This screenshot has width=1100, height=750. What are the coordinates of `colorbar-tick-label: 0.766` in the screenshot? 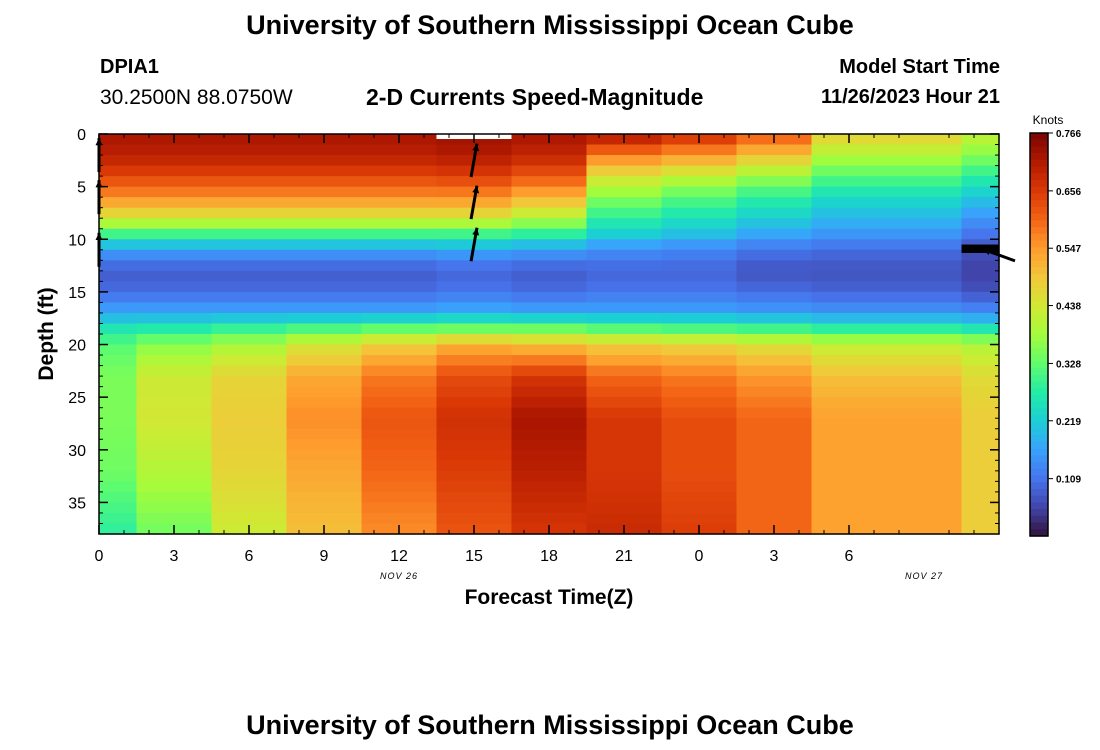 It's located at (1068, 134).